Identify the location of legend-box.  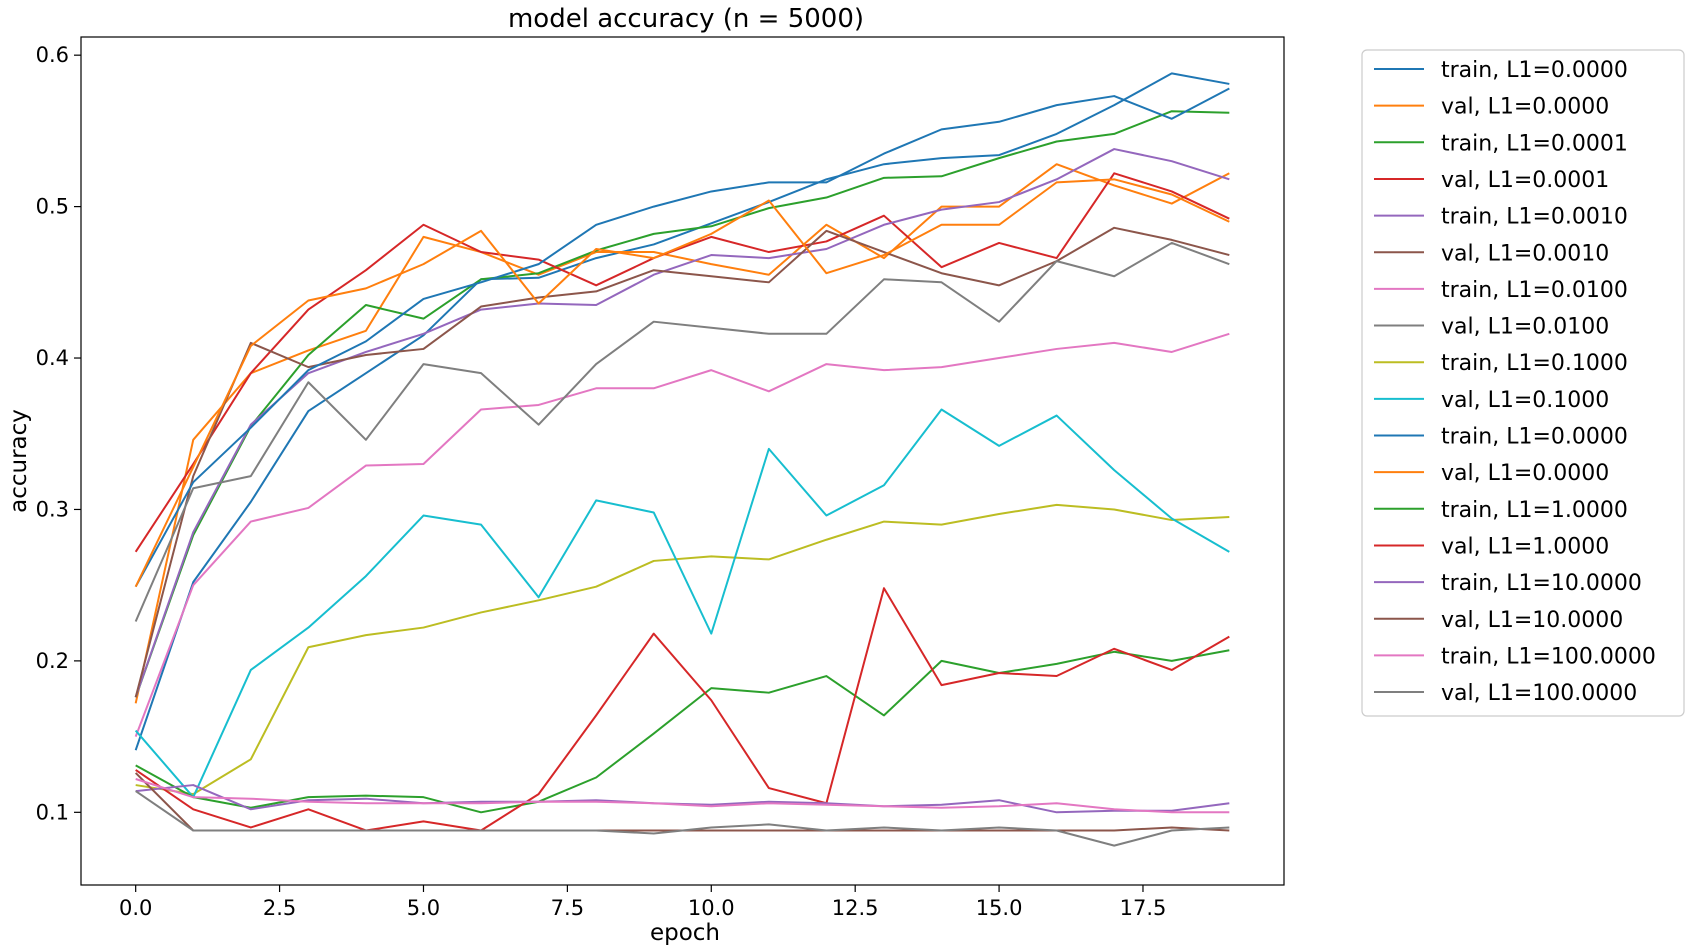
(1523, 383).